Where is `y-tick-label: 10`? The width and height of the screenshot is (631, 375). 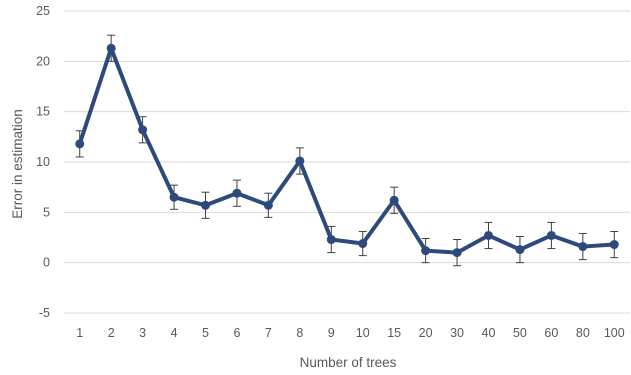
y-tick-label: 10 is located at coordinates (43, 162).